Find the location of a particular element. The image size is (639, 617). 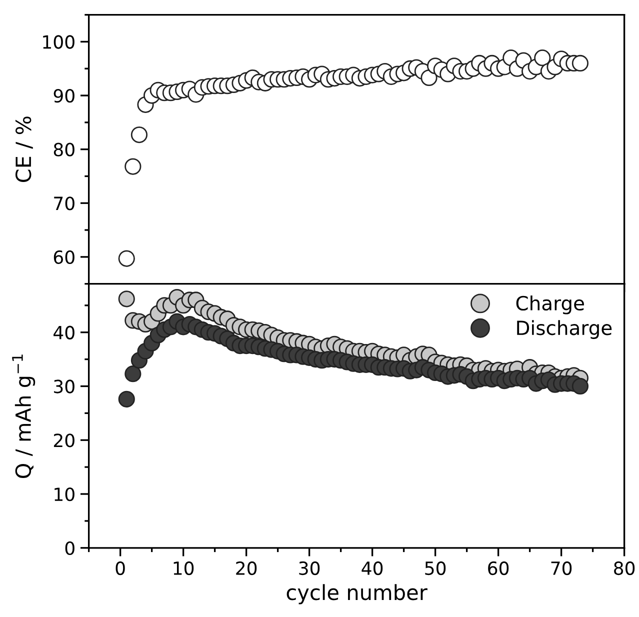

x-tick-label: 10 is located at coordinates (184, 568).